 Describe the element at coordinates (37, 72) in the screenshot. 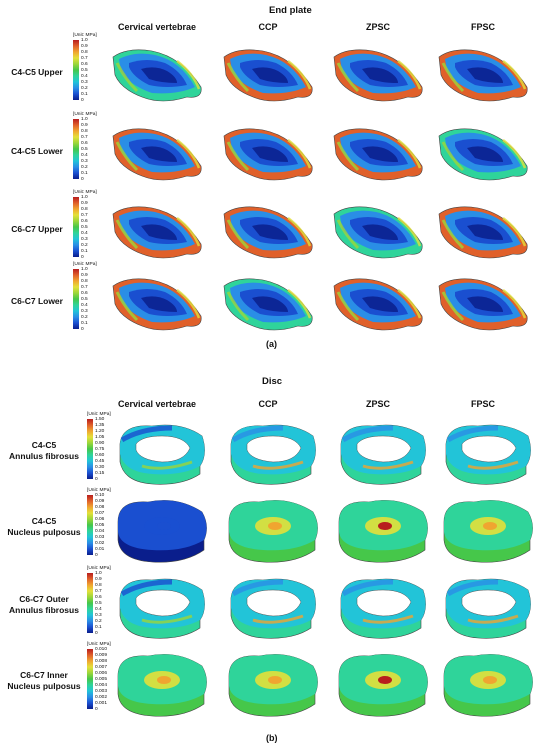

I see `part-a-row-label: C4-C5 Upper` at that location.